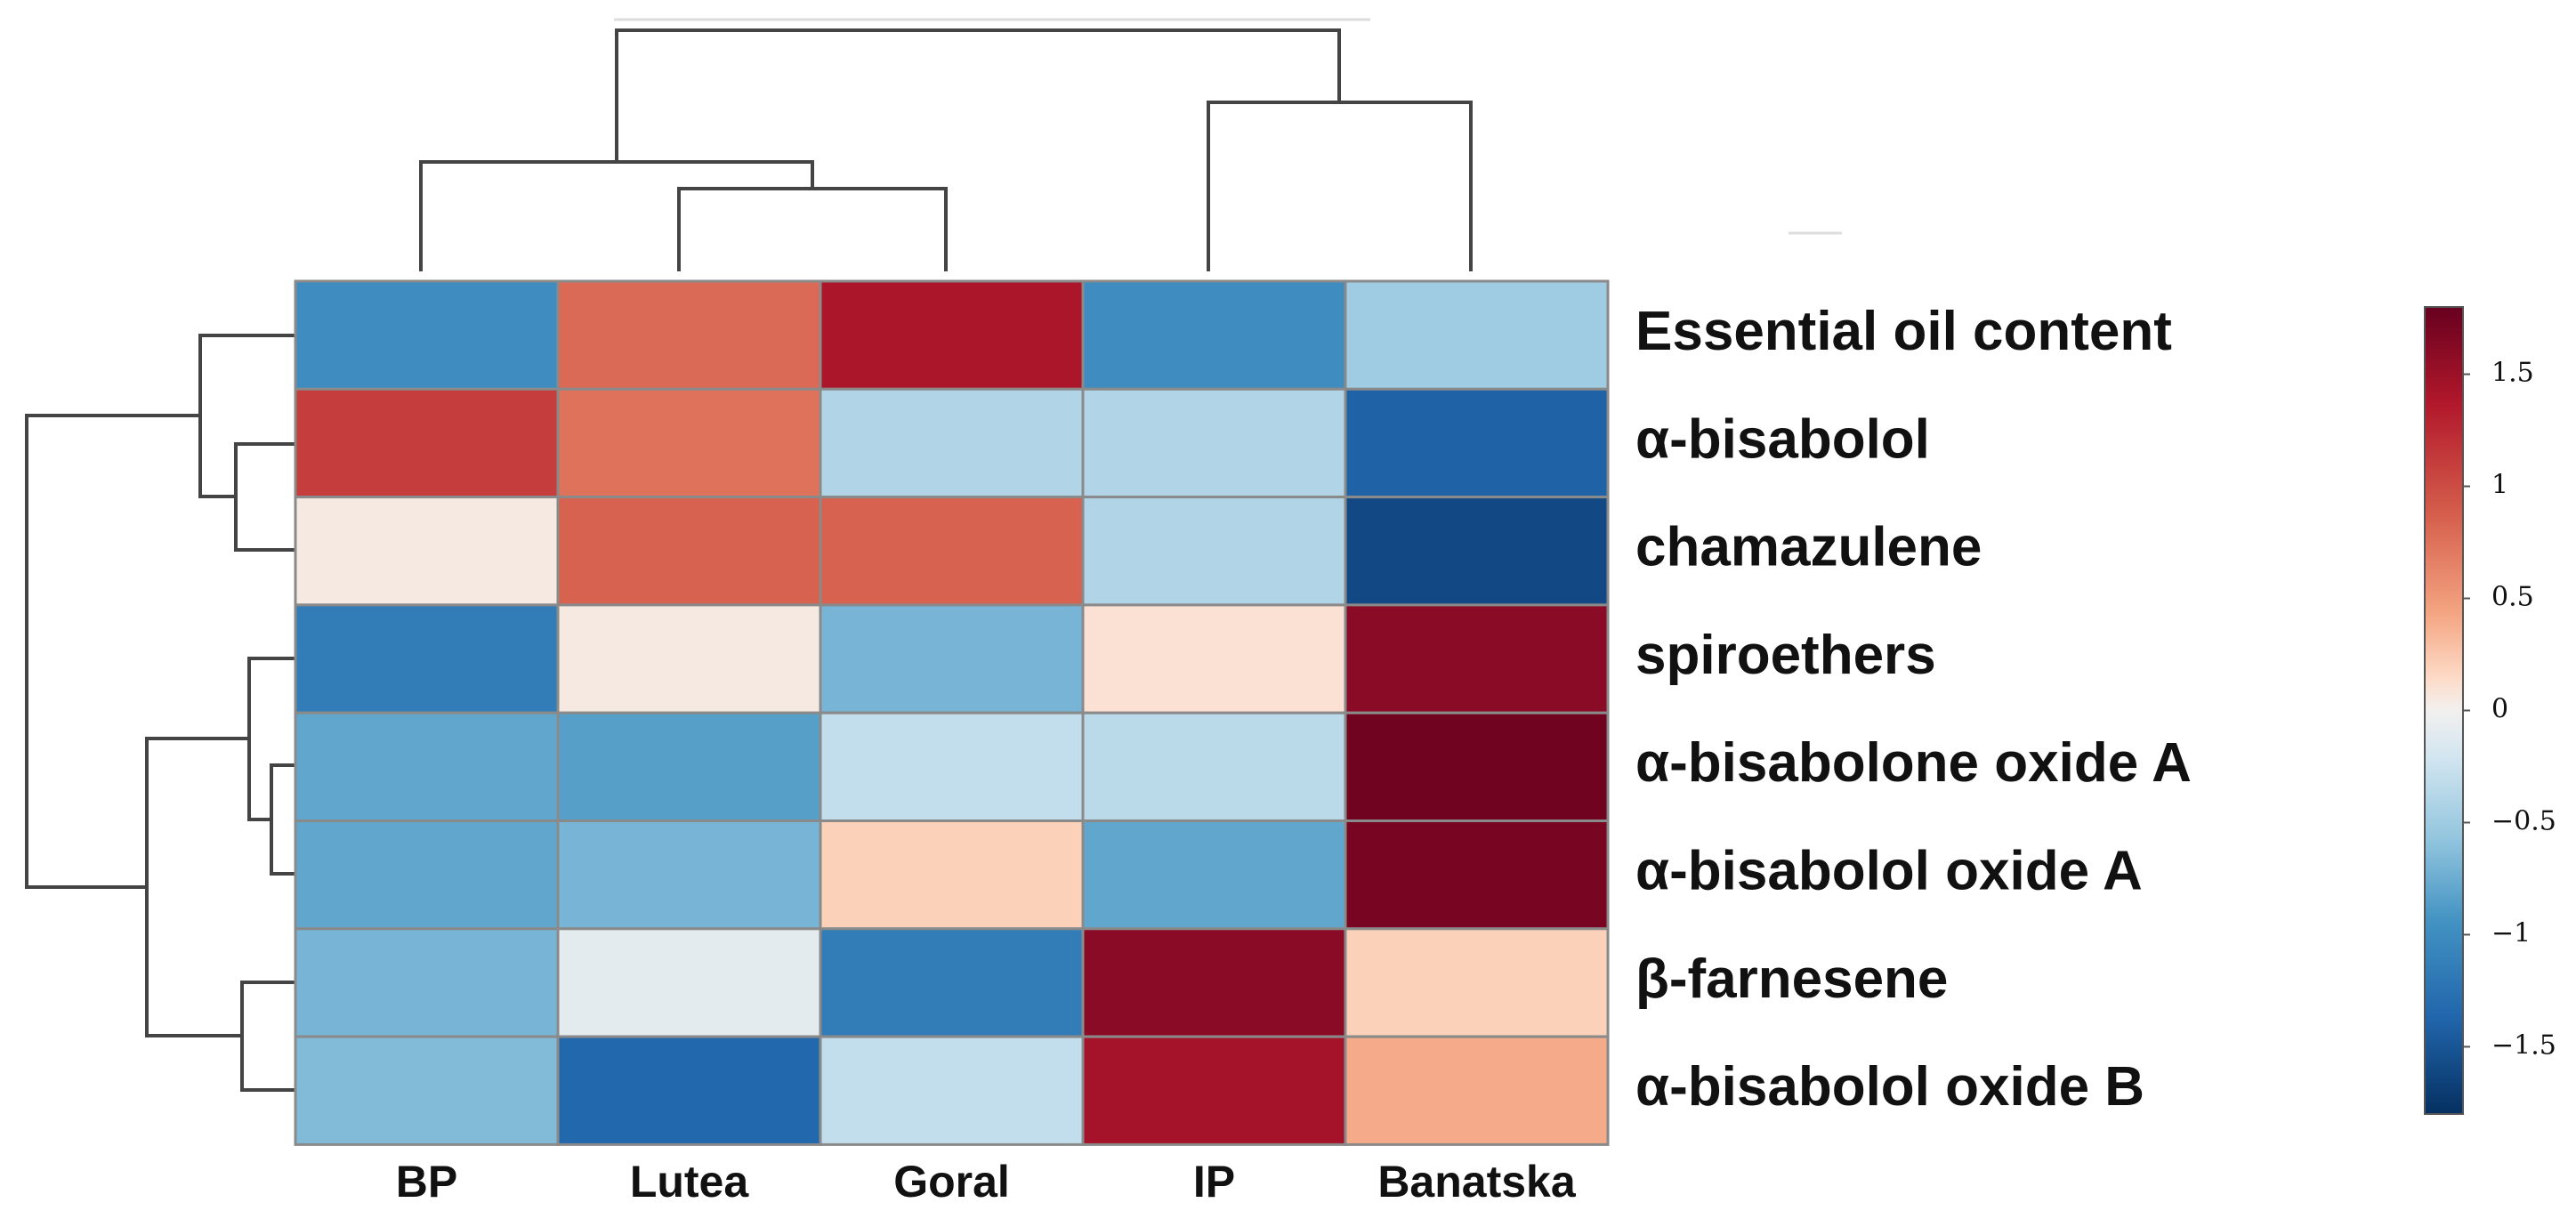 The width and height of the screenshot is (2576, 1227). I want to click on heatmap-cell-alpha-bisabolol-lutea, so click(689, 443).